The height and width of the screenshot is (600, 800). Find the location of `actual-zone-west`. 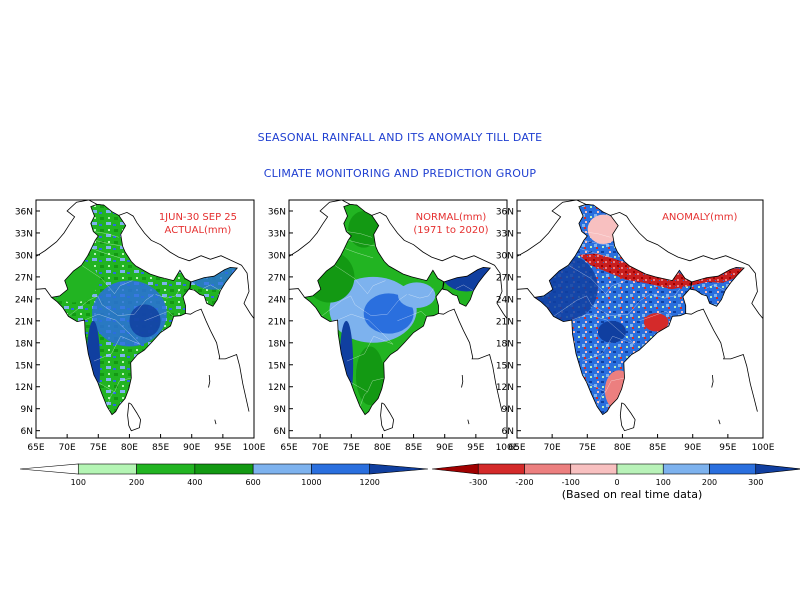

actual-zone-west is located at coordinates (75, 280).